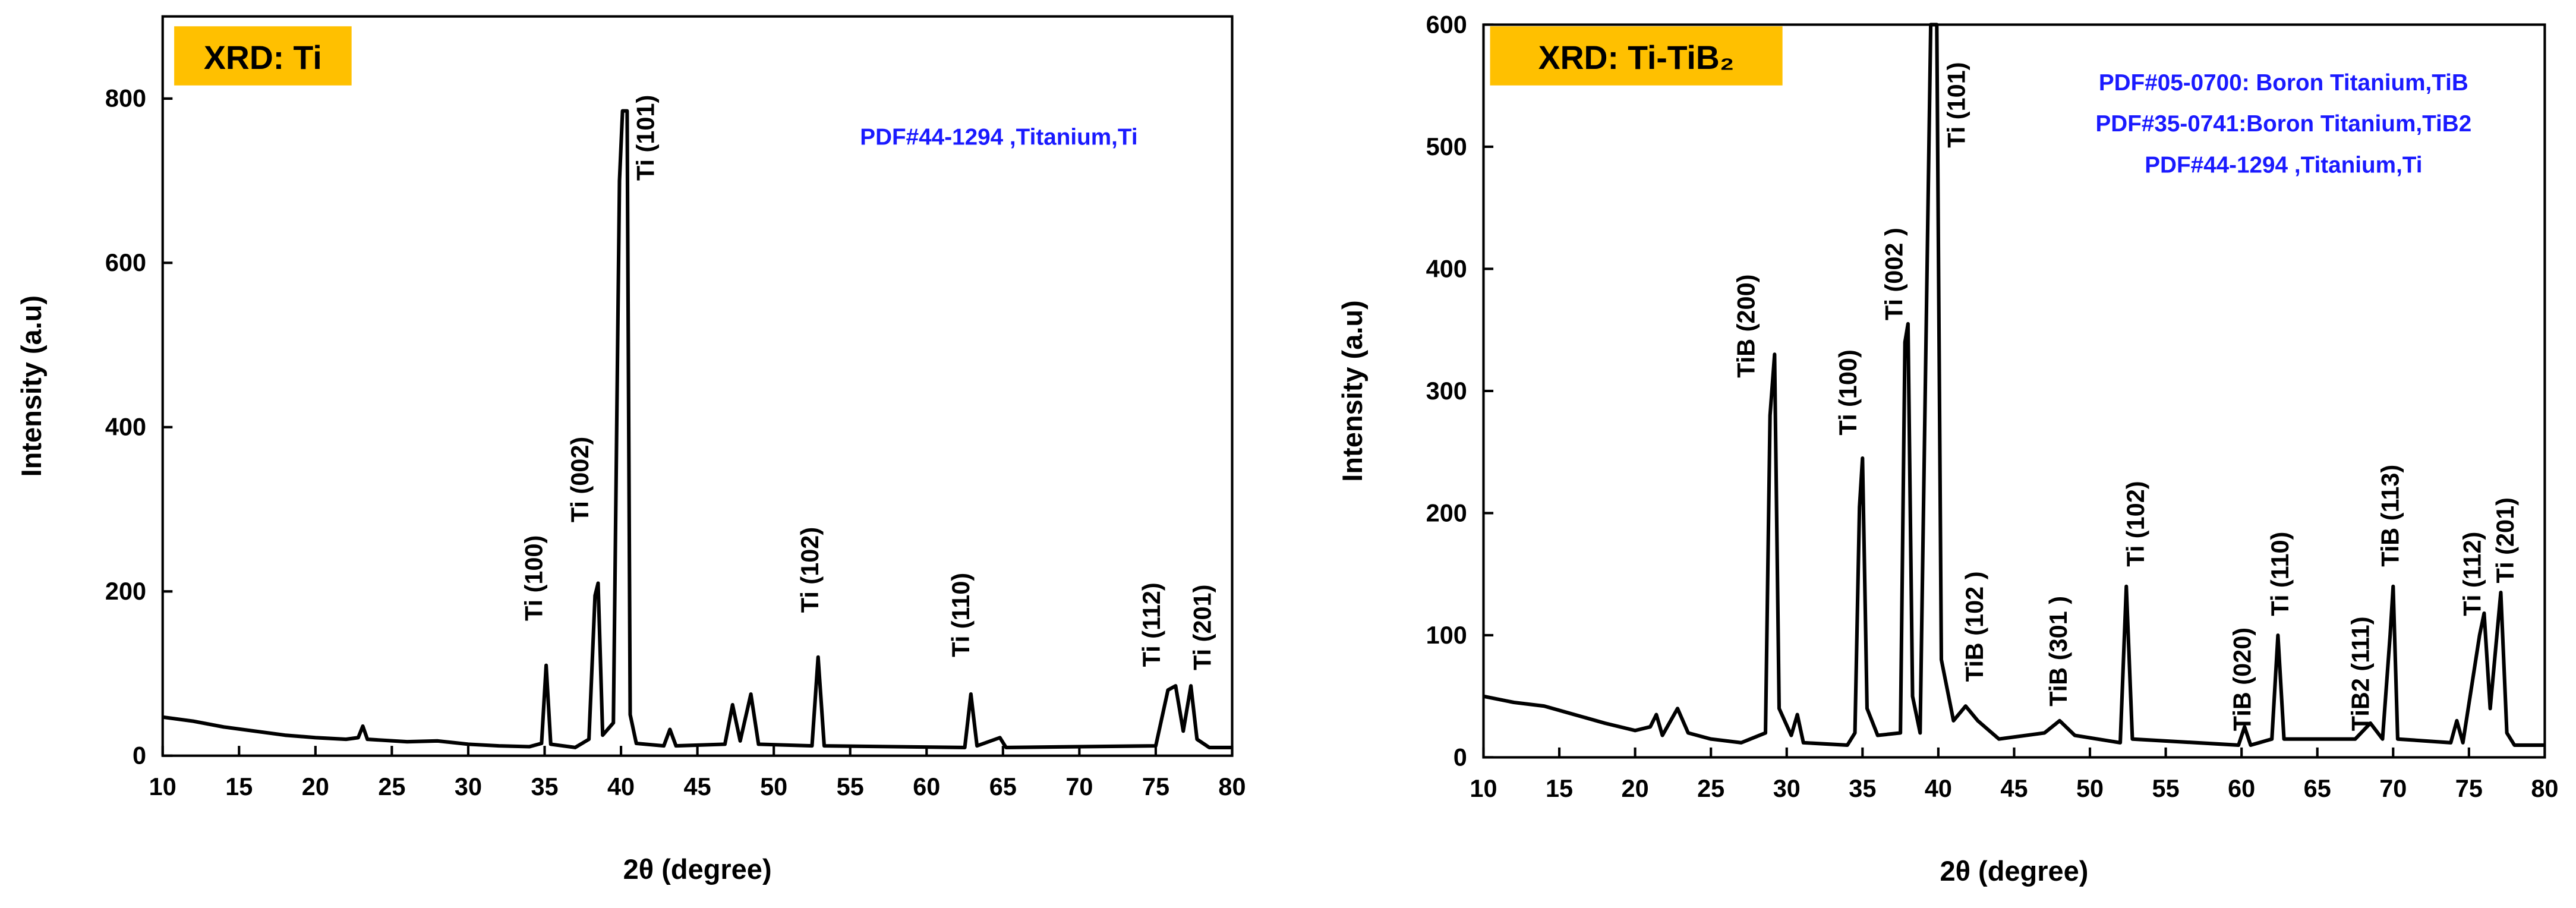  I want to click on peak-label: TiB (113), so click(2390, 516).